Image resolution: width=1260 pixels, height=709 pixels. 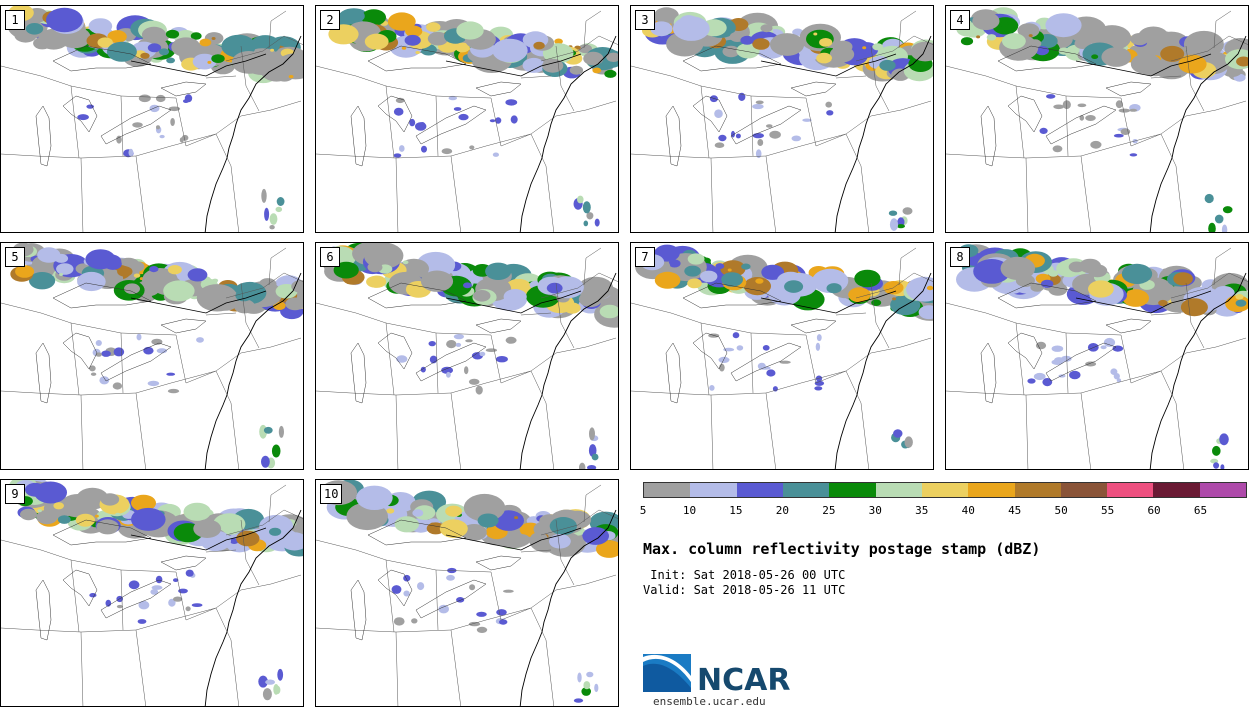 I want to click on postage-stamp-panel: 8, so click(x=1097, y=356).